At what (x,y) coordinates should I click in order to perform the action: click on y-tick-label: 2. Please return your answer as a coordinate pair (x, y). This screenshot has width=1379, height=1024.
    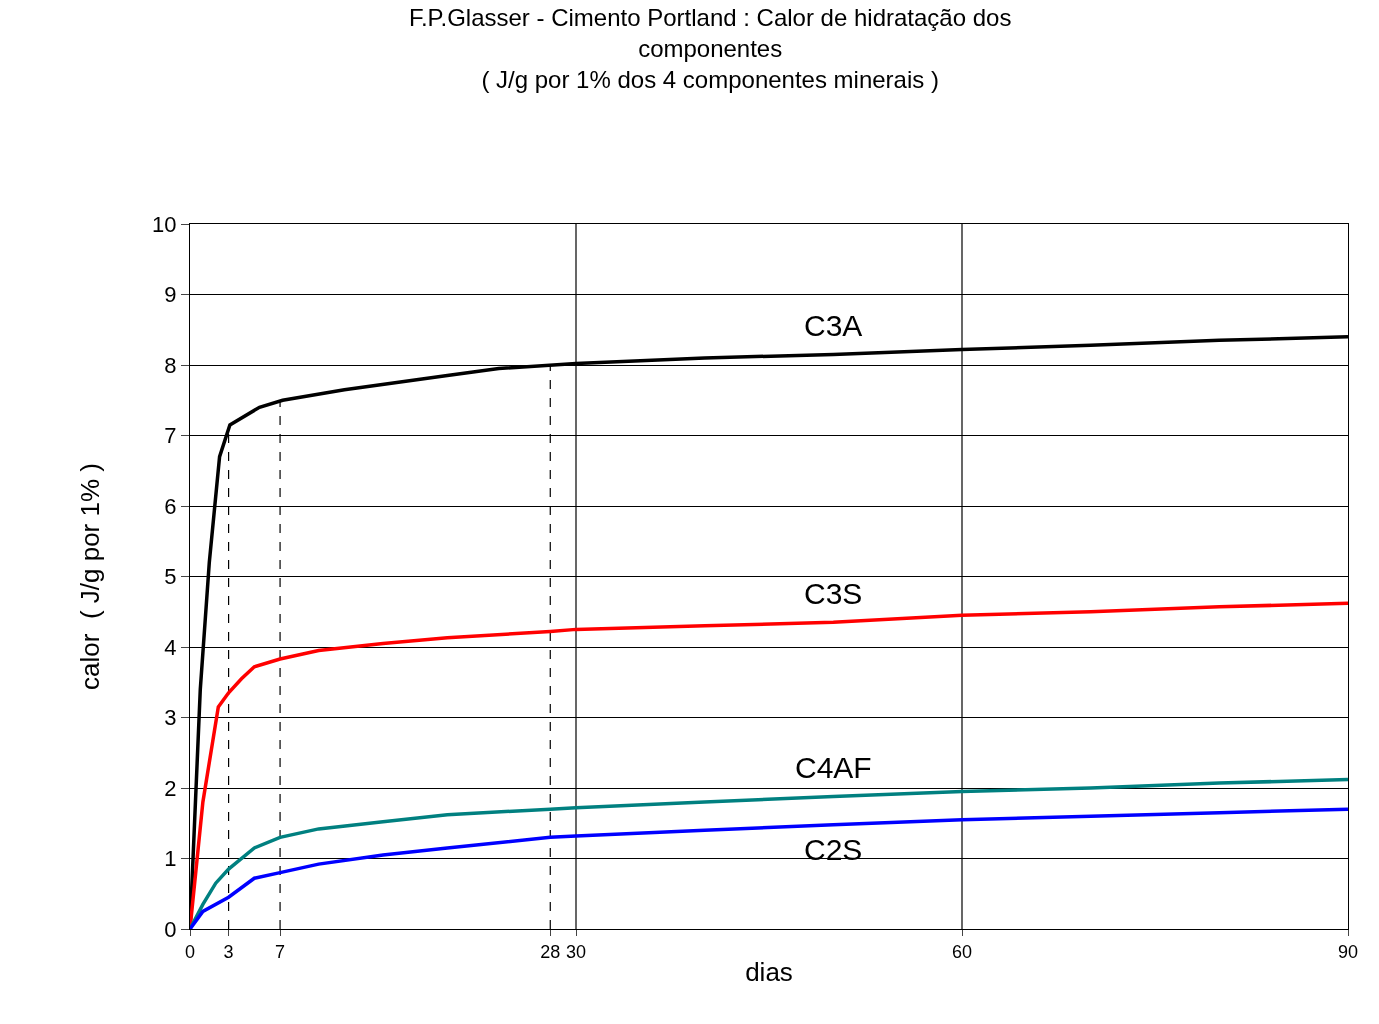
    Looking at the image, I should click on (170, 788).